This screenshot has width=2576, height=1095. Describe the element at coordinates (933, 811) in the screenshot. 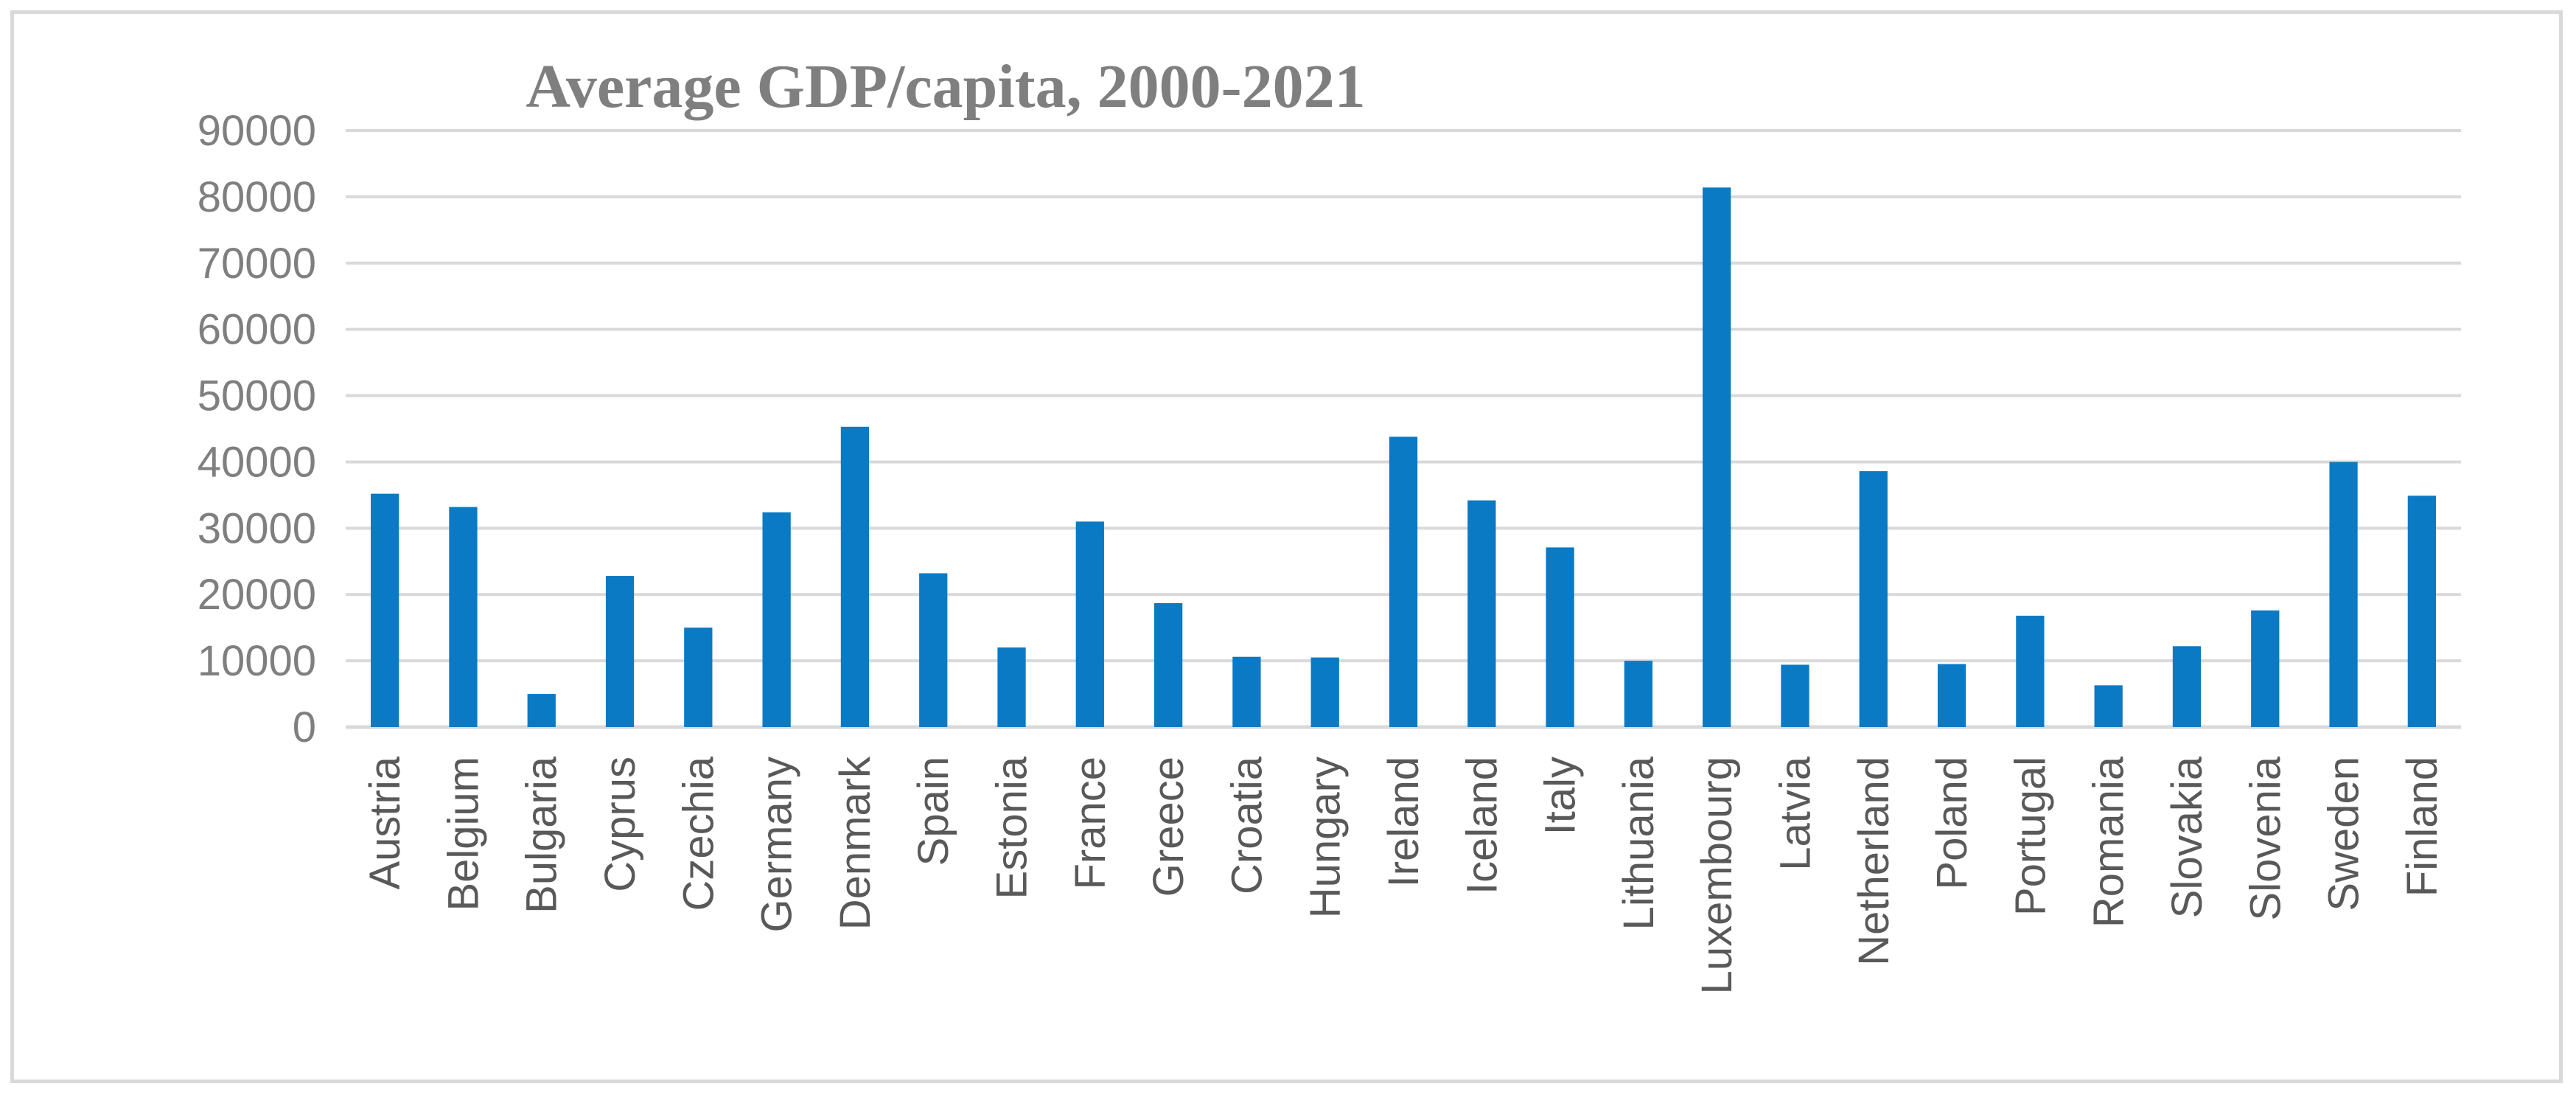

I see `x-category-label: Spain` at that location.